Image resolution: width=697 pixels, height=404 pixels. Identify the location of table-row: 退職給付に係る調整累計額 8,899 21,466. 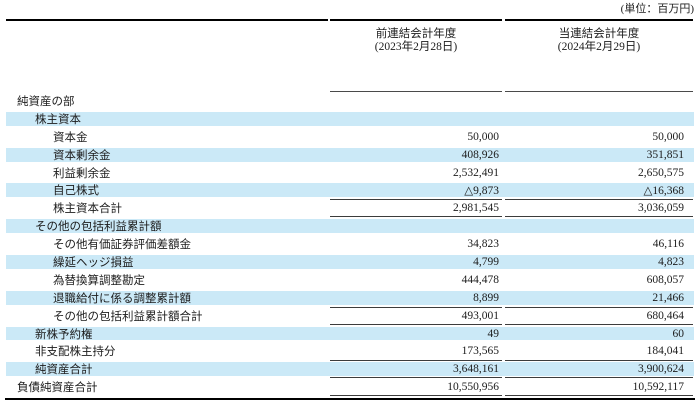
(350, 297).